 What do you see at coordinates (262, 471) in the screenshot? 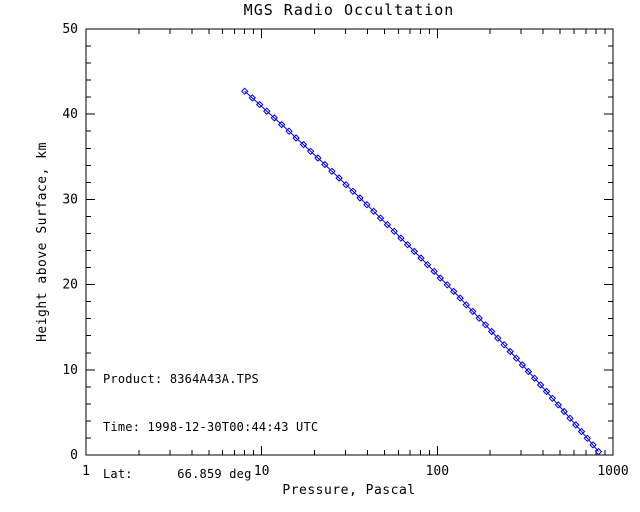
I see `x-tick-label: 10` at bounding box center [262, 471].